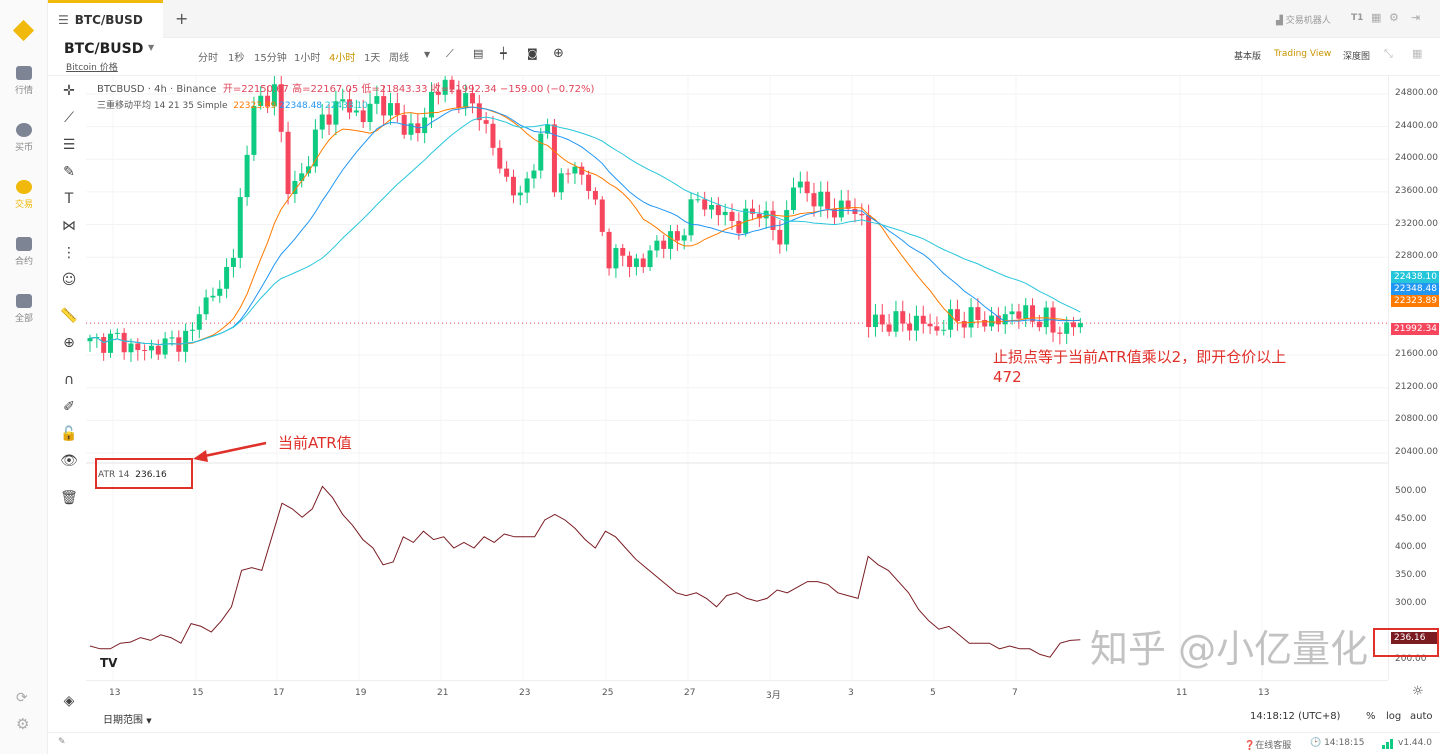 This screenshot has width=1440, height=754. I want to click on axis-settings-icon: ☼, so click(1418, 691).